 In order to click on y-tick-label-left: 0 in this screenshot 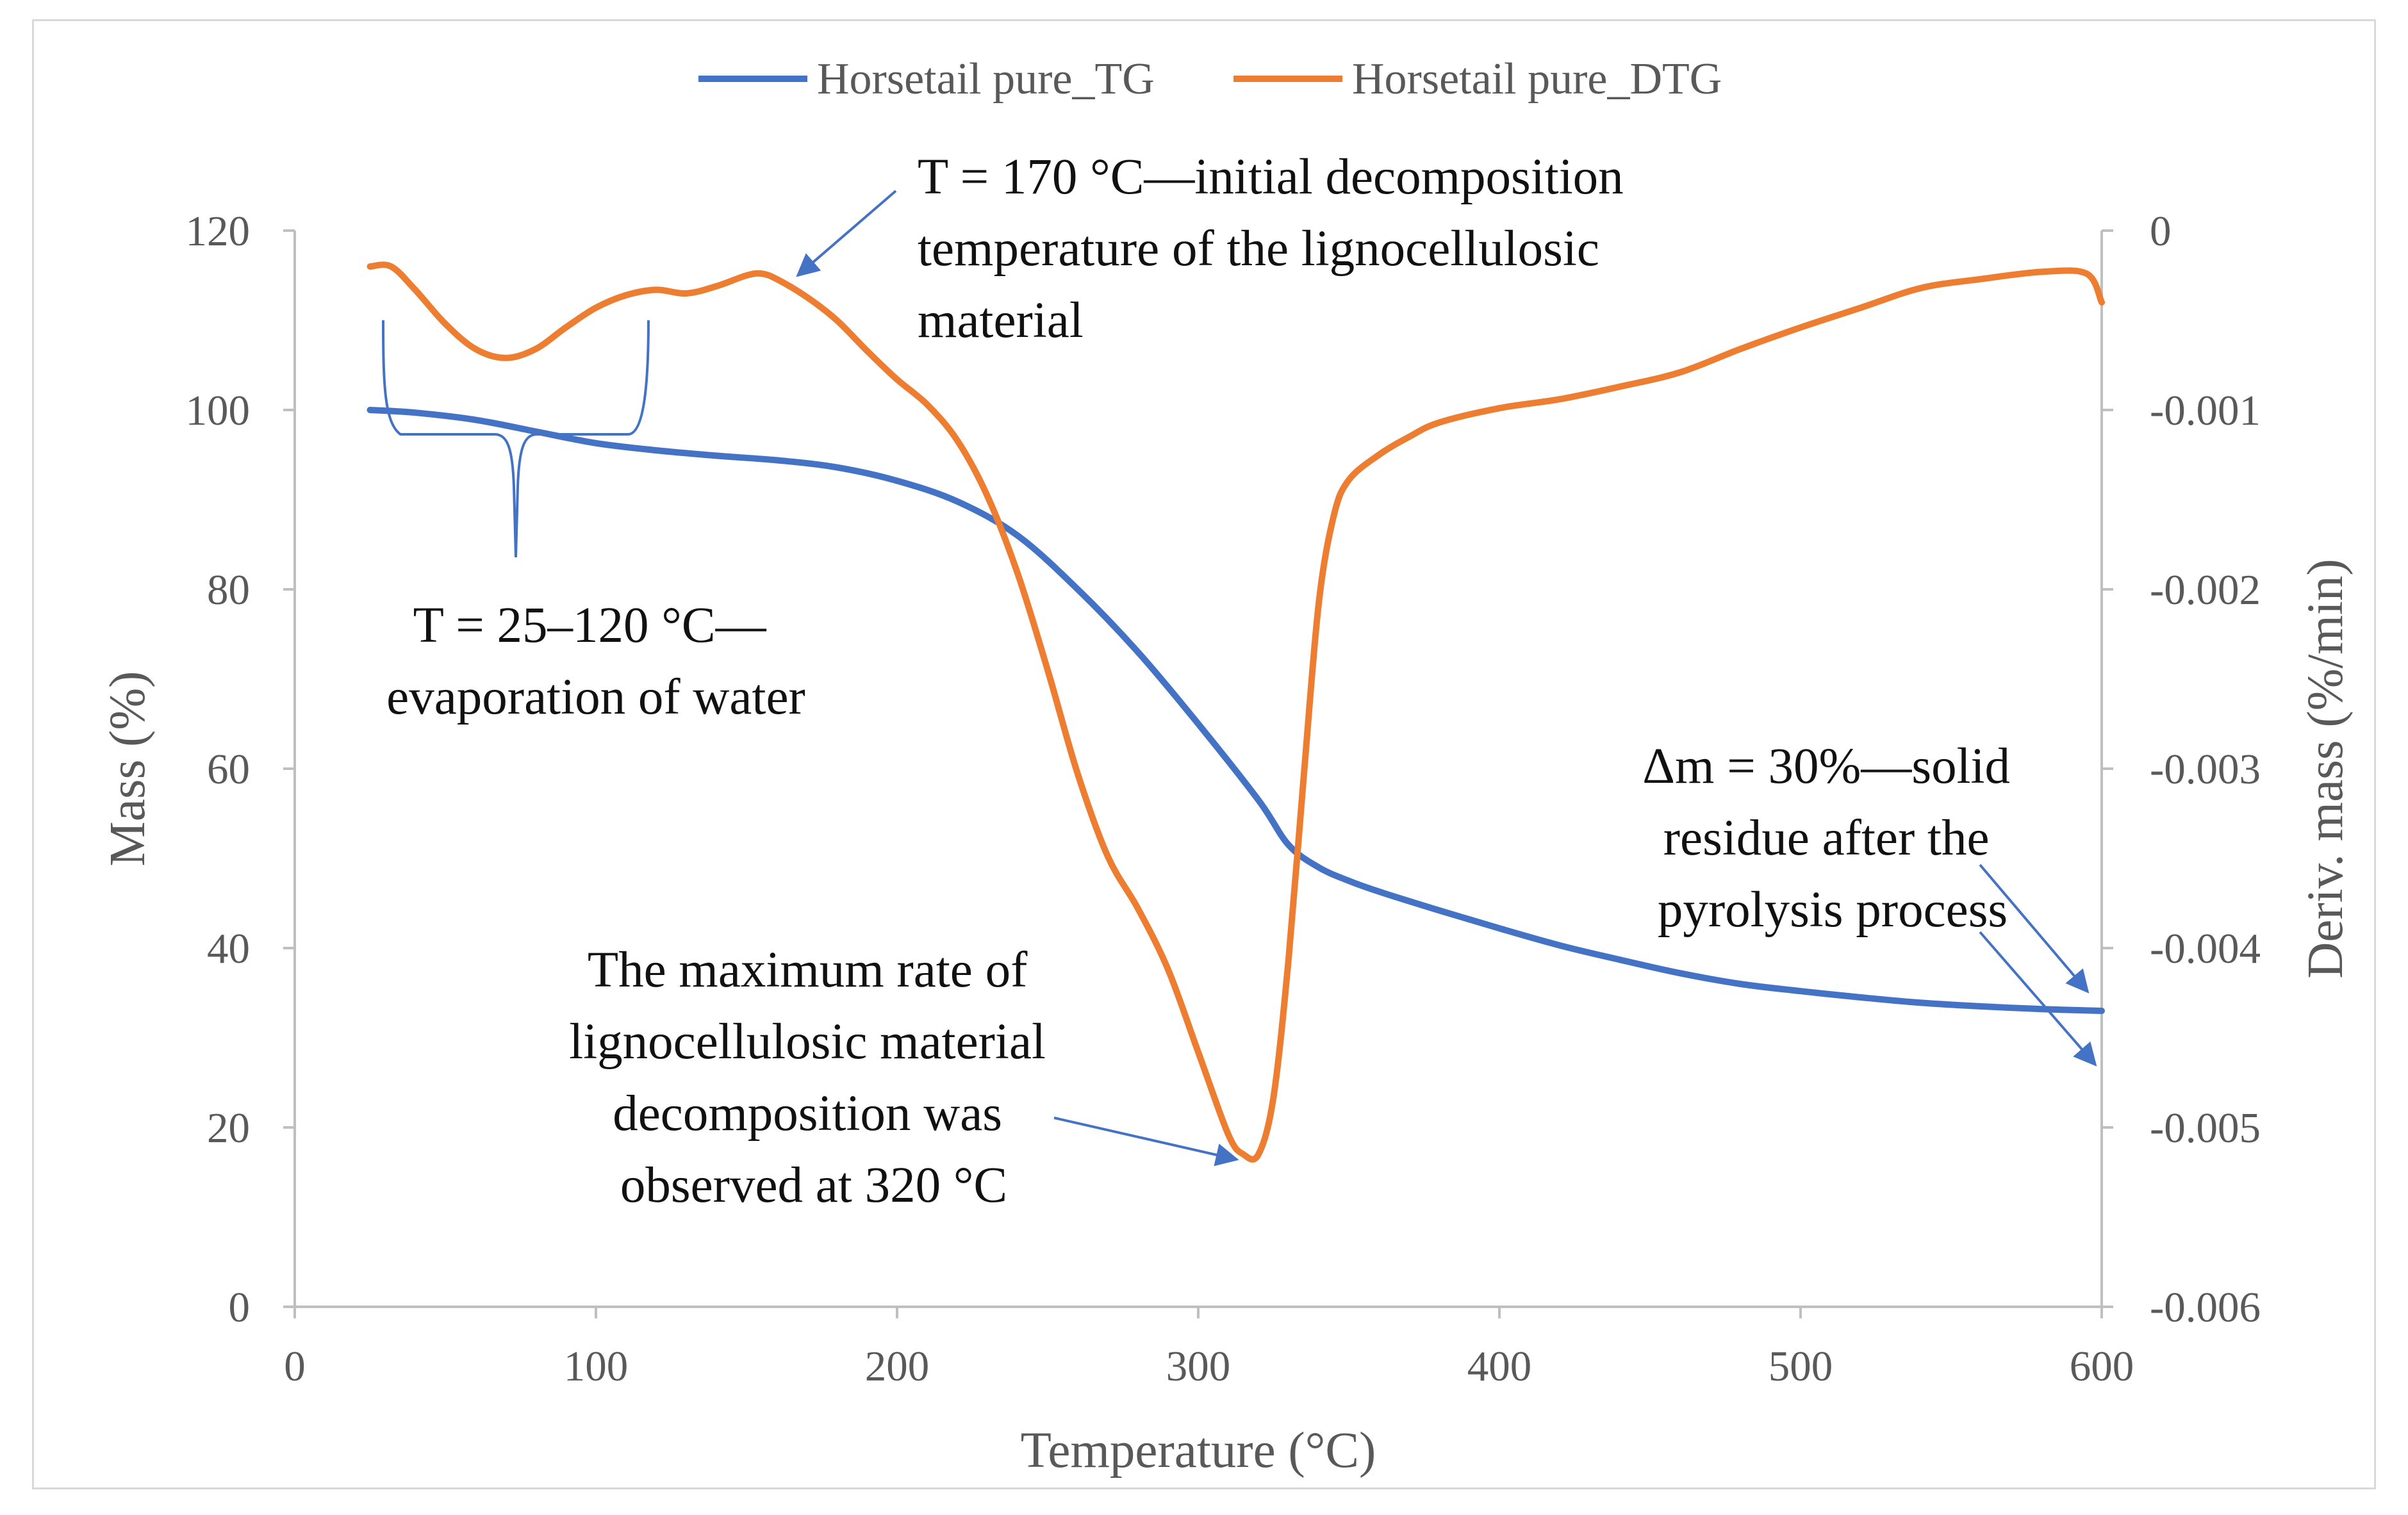, I will do `click(240, 1307)`.